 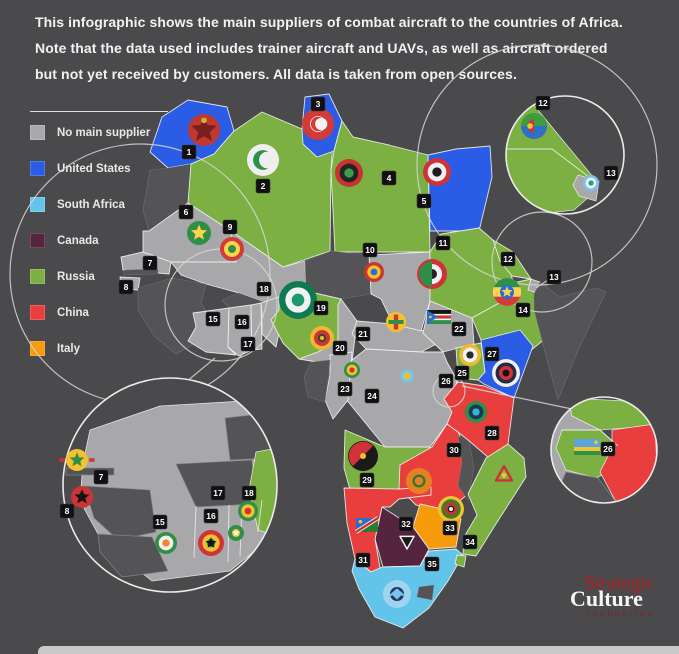 What do you see at coordinates (170, 485) in the screenshot?
I see `inset-west-africa` at bounding box center [170, 485].